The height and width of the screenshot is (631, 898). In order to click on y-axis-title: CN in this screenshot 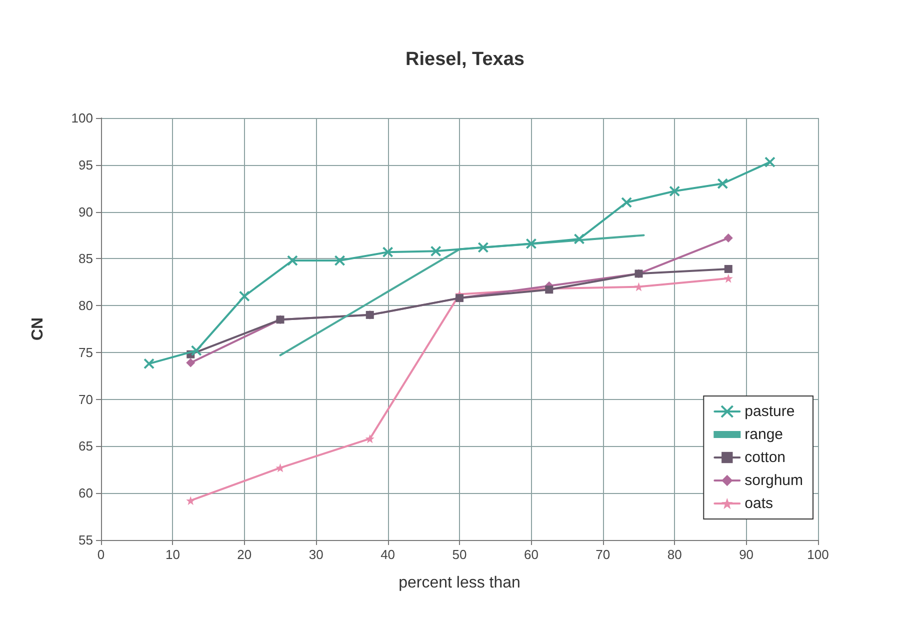, I will do `click(38, 329)`.